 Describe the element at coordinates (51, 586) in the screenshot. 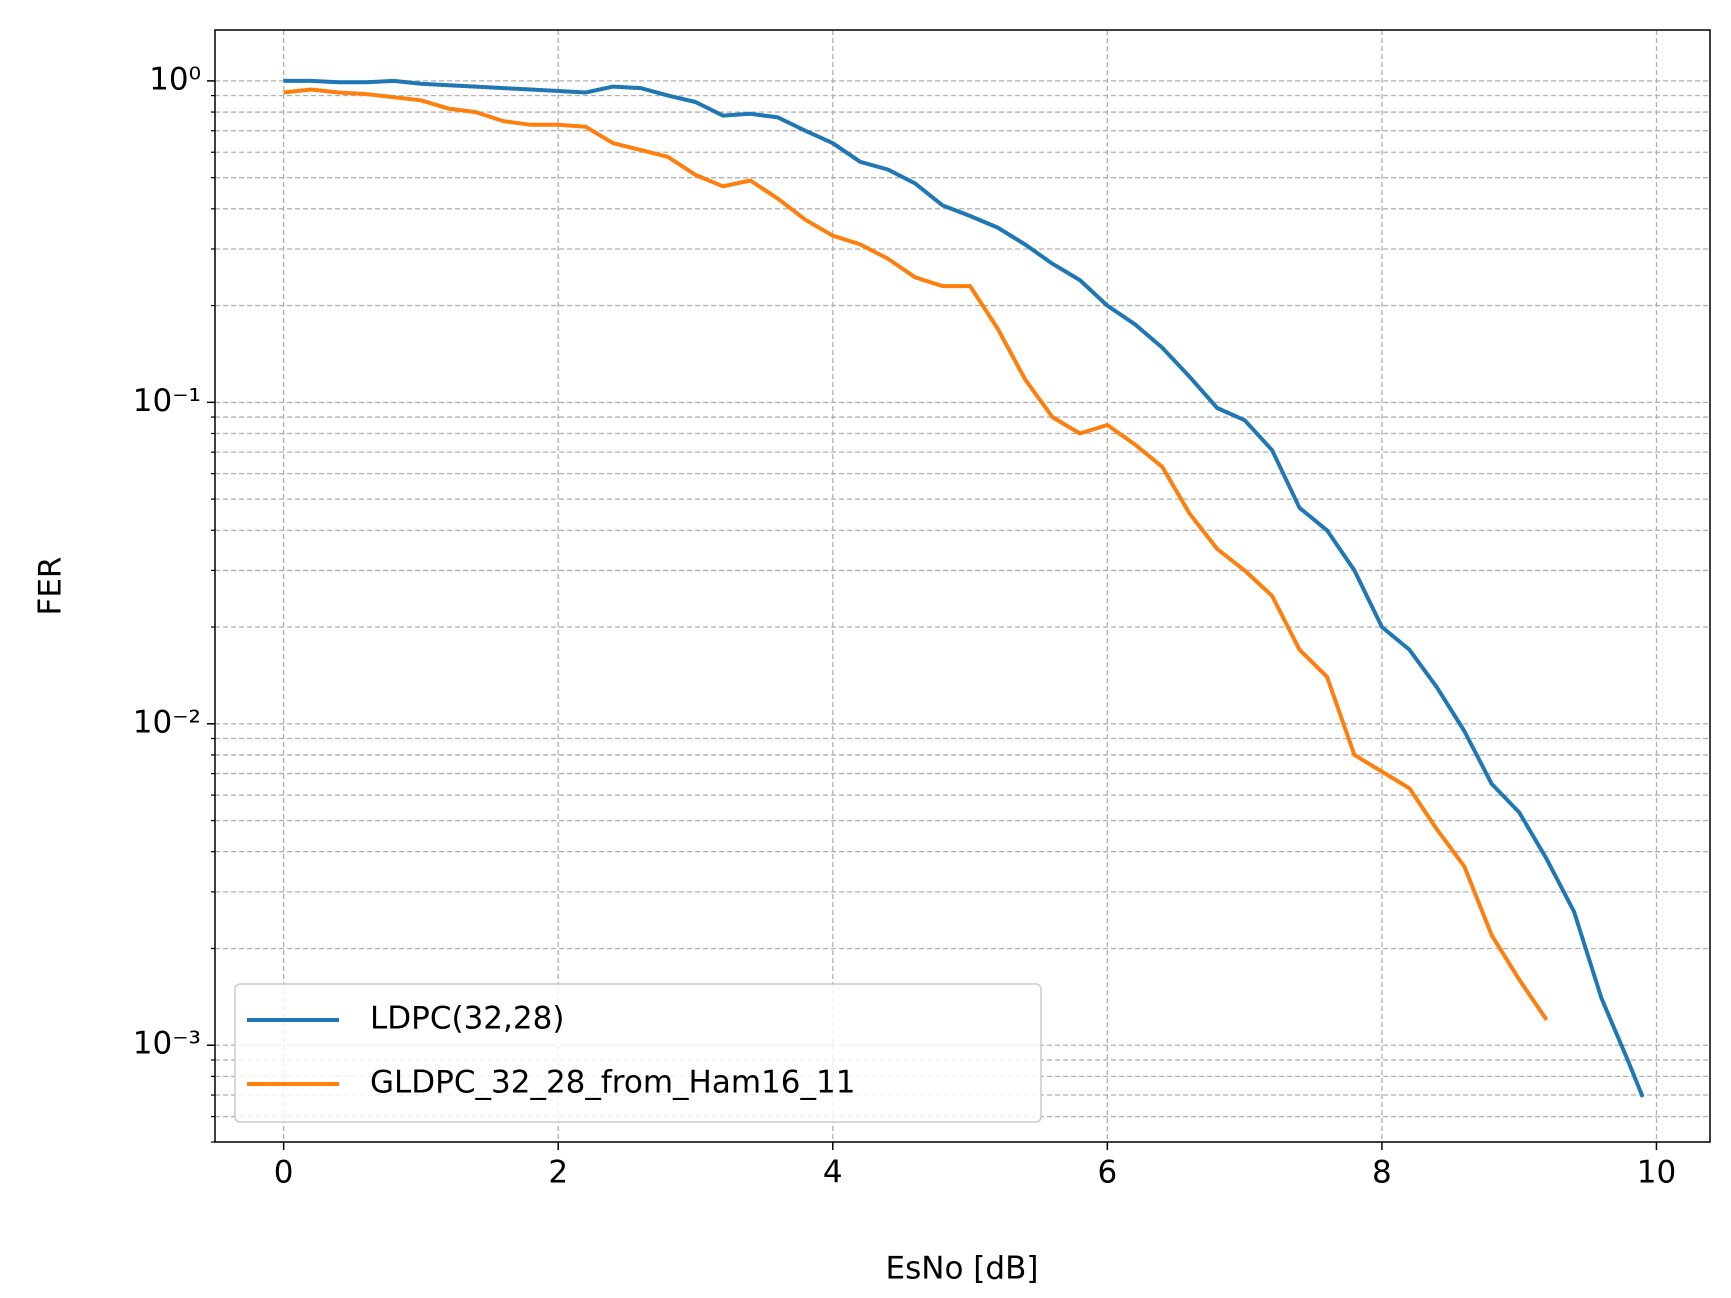

I see `y-axis-label: FER` at that location.